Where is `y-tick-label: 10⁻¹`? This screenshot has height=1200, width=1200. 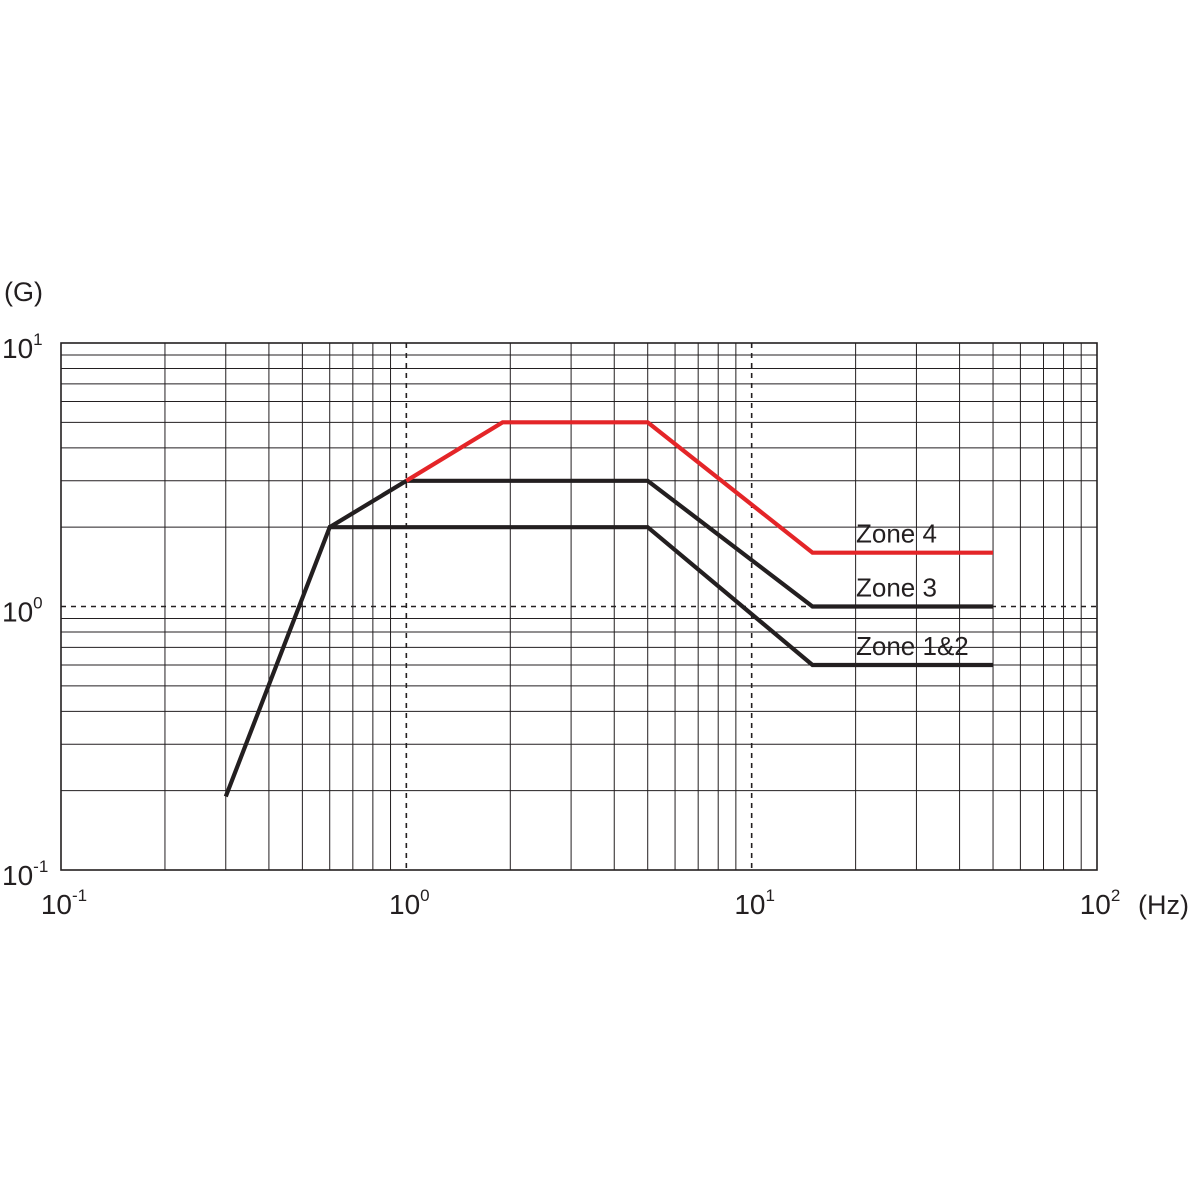
y-tick-label: 10⁻¹ is located at coordinates (25, 874).